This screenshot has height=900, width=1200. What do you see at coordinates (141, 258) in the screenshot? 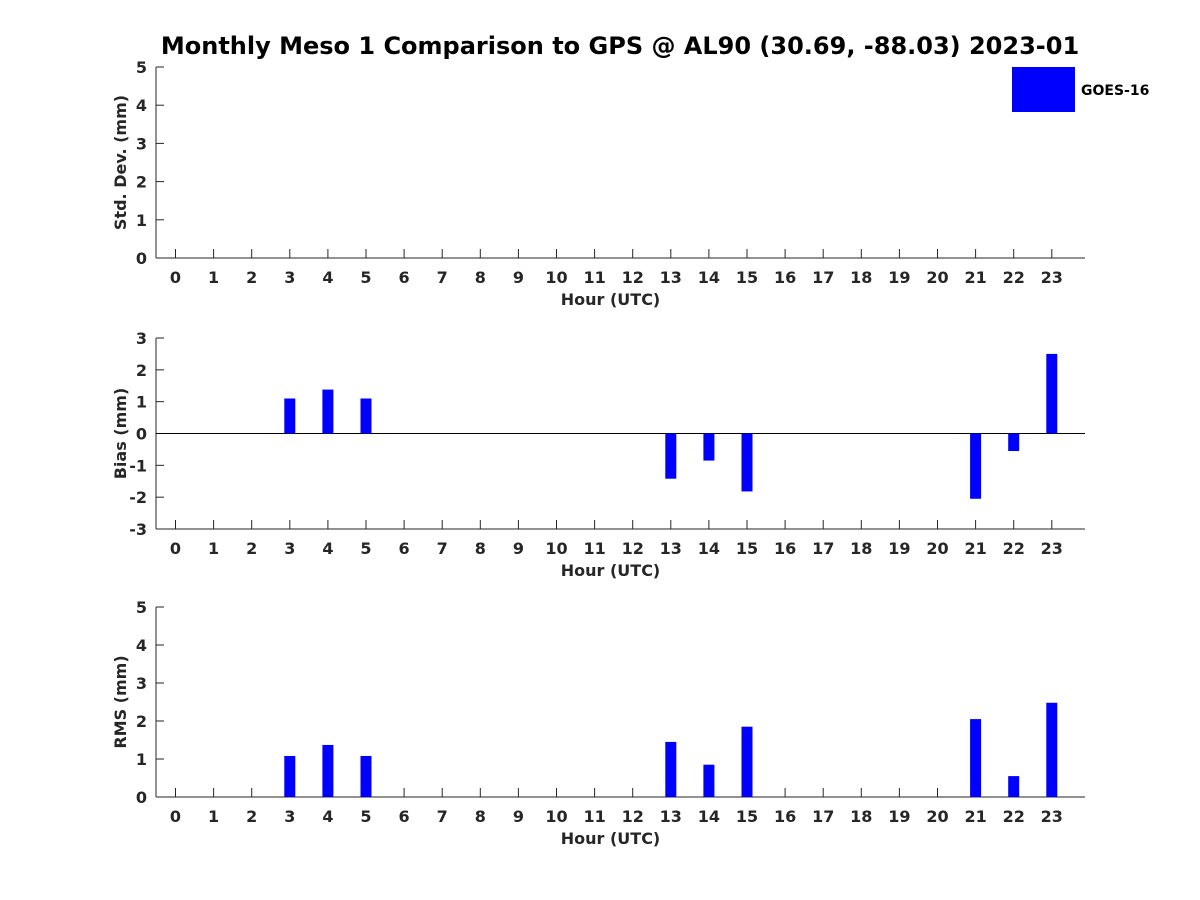
I see `std-dev-y-tick-label: 0` at bounding box center [141, 258].